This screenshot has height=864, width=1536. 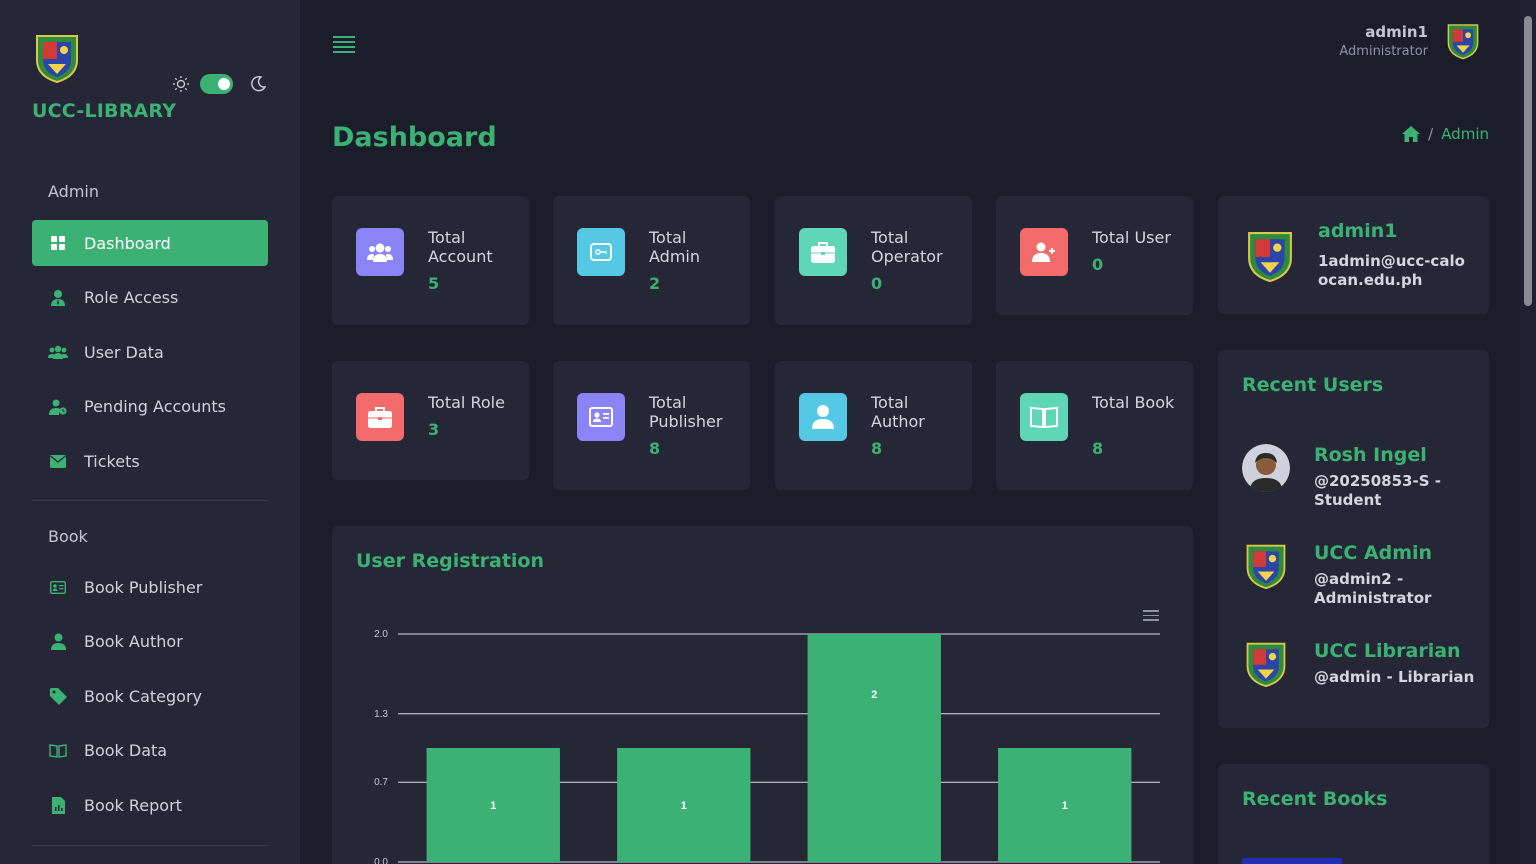 I want to click on chart-menu-button, so click(x=1151, y=617).